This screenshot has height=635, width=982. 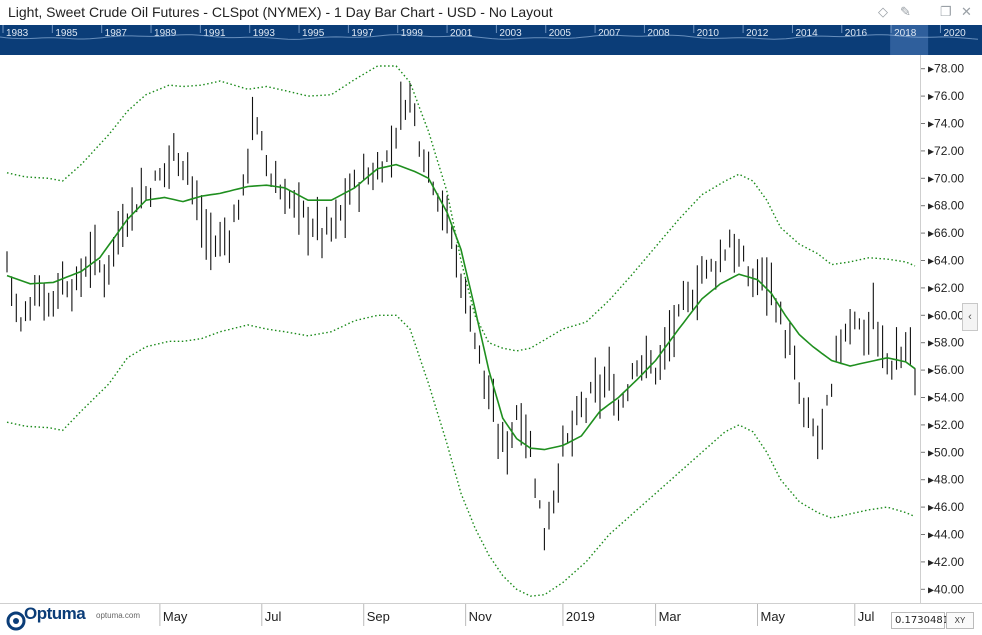 What do you see at coordinates (946, 507) in the screenshot?
I see `y-tick-label: ▸46.00` at bounding box center [946, 507].